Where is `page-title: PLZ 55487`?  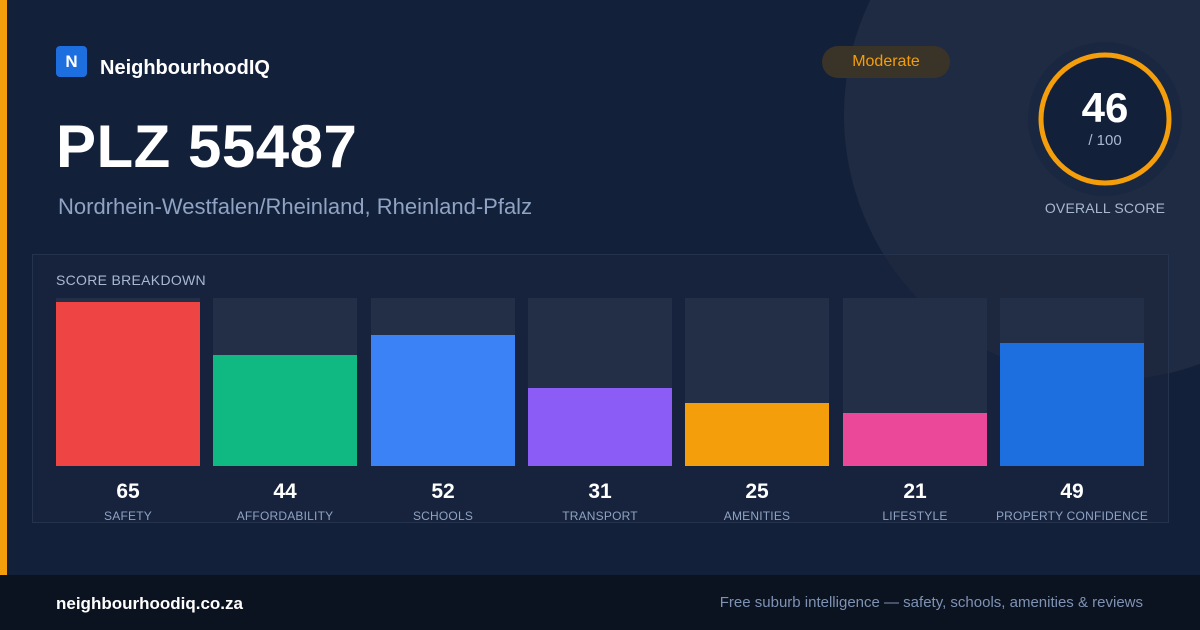 page-title: PLZ 55487 is located at coordinates (207, 146).